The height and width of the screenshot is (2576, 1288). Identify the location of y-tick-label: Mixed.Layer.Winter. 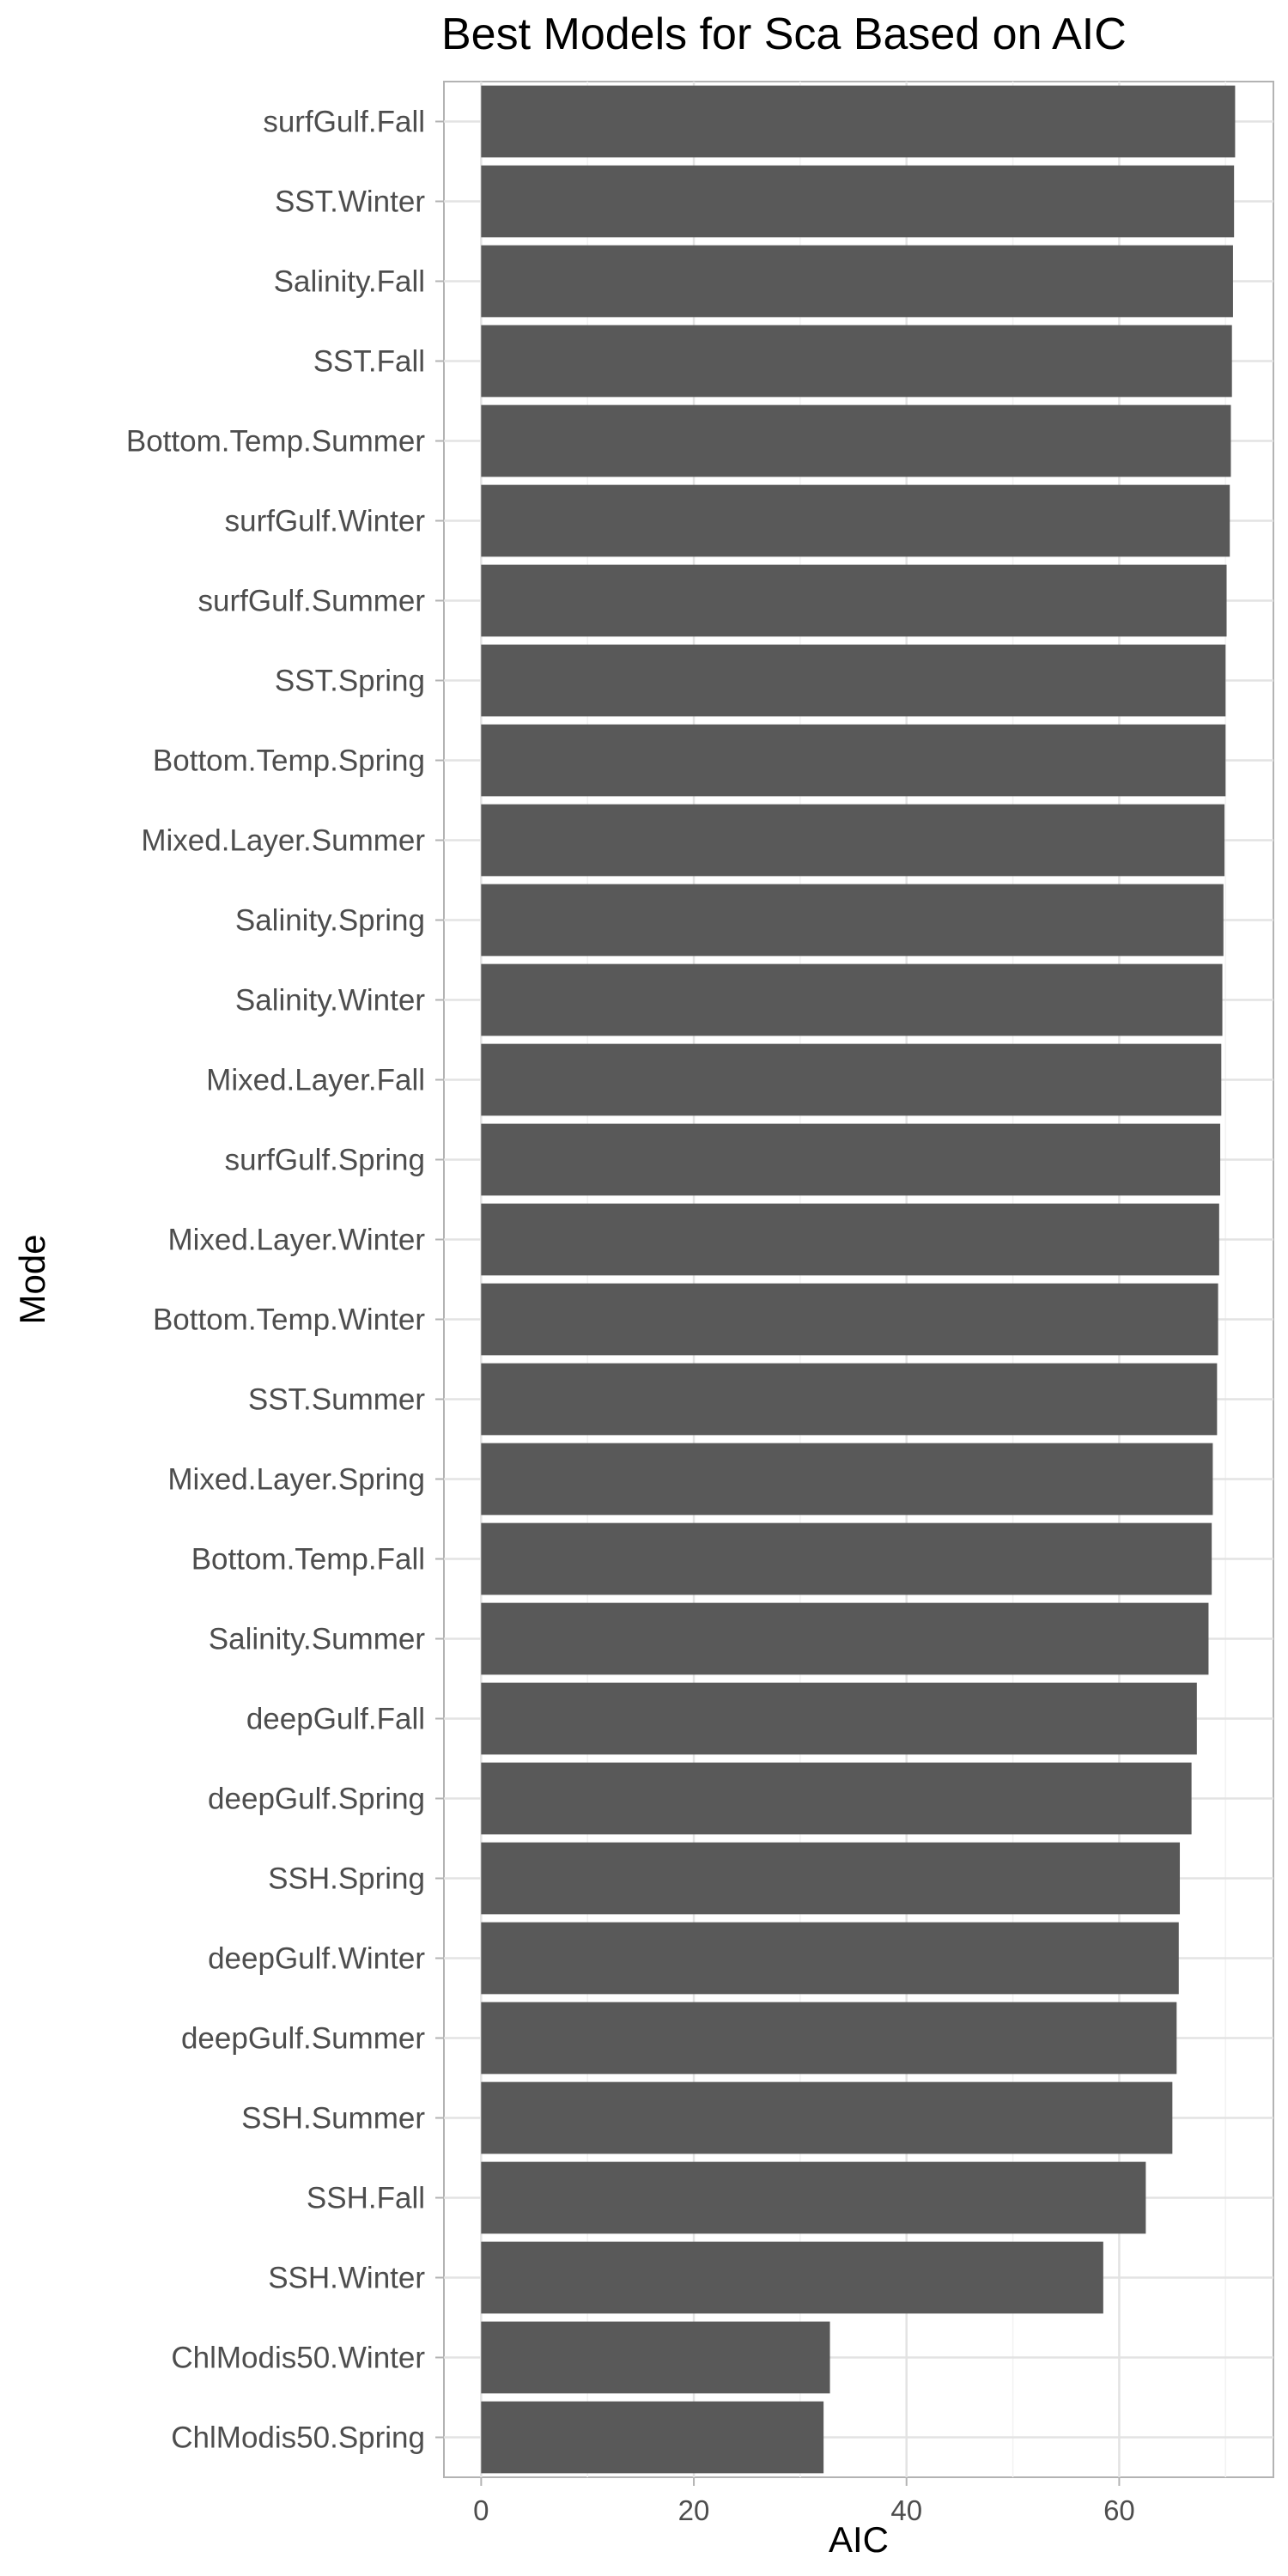
(296, 1240).